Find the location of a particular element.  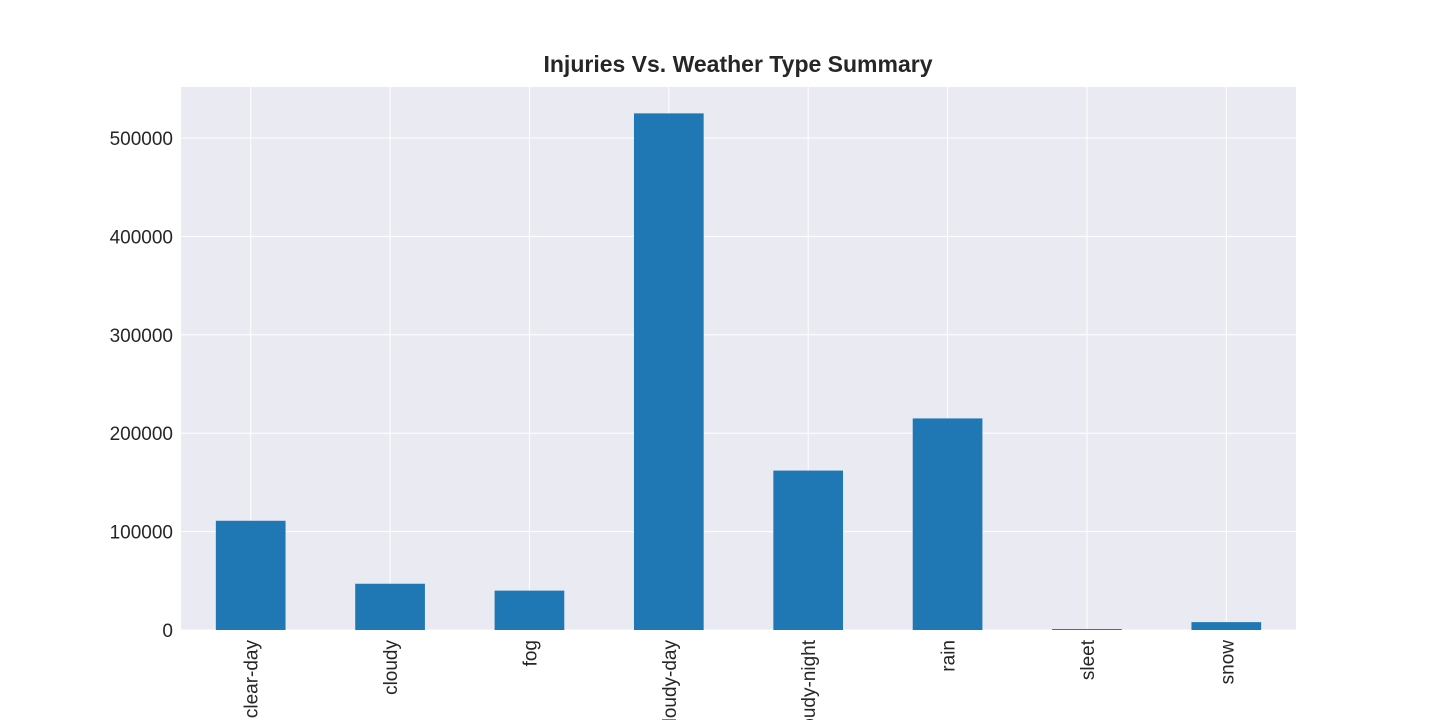

chart-title: Injuries Vs. Weather Type Summary is located at coordinates (737, 64).